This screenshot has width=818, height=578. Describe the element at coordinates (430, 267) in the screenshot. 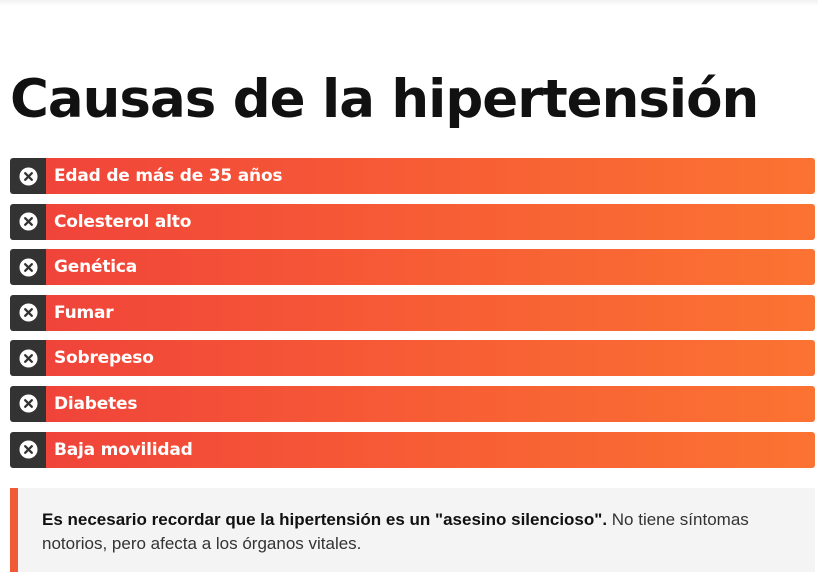

I see `cause-bar: Genética` at that location.